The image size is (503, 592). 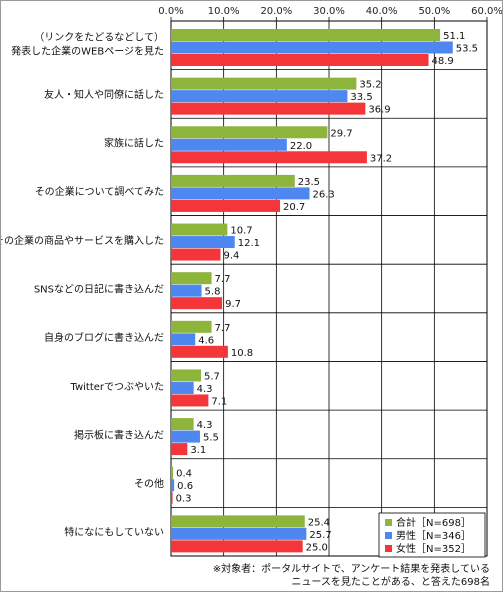 What do you see at coordinates (232, 256) in the screenshot?
I see `value-label: 9.4` at bounding box center [232, 256].